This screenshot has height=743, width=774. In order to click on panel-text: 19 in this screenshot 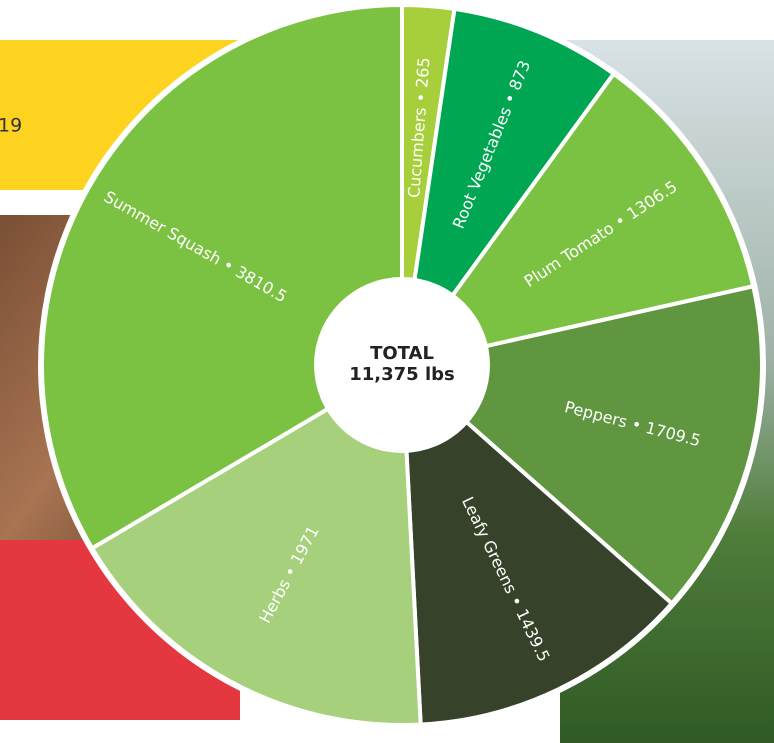, I will do `click(11, 126)`.